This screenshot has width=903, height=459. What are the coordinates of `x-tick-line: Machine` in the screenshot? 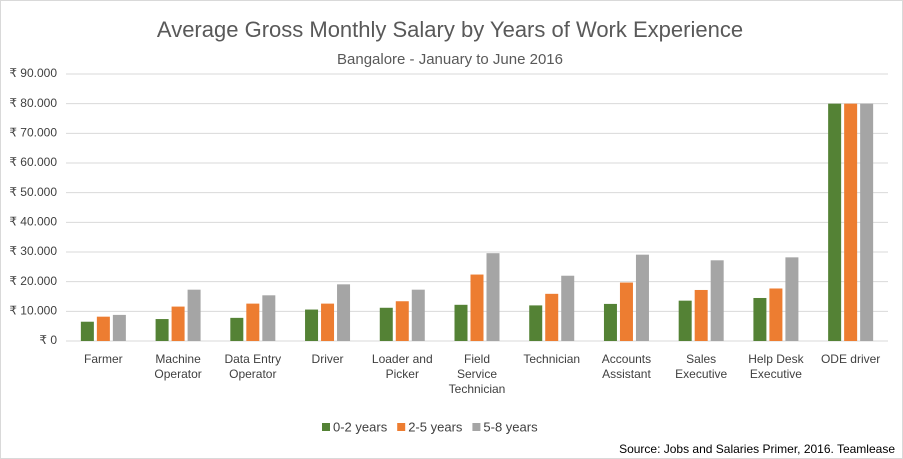 It's located at (178, 359).